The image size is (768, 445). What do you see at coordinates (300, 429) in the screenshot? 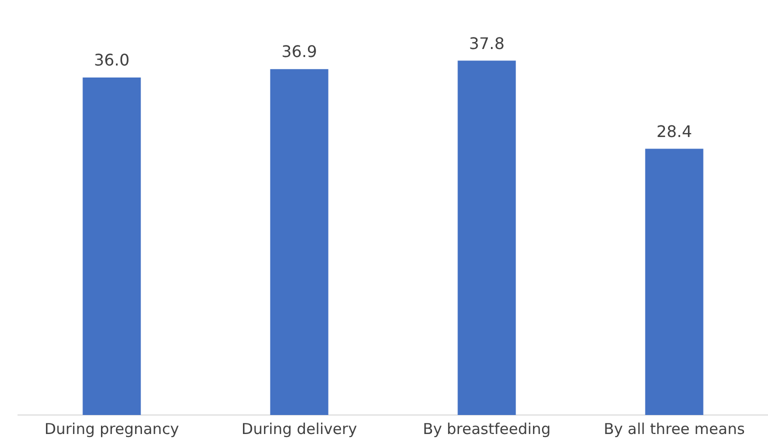
I see `x-tick-label: During delivery` at bounding box center [300, 429].